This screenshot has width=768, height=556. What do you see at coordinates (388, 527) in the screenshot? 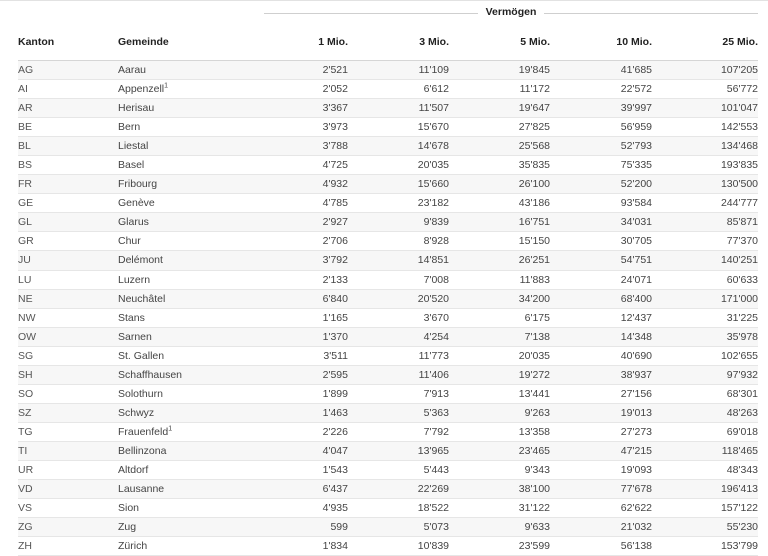
I see `table-row: ZG Zug 599 5'073 9'633 21'032 55'230` at bounding box center [388, 527].